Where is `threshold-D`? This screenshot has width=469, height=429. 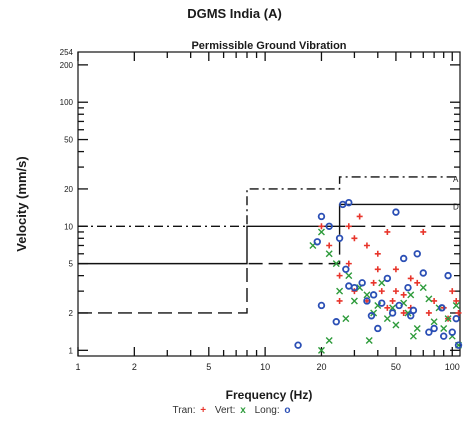 threshold-D is located at coordinates (269, 234).